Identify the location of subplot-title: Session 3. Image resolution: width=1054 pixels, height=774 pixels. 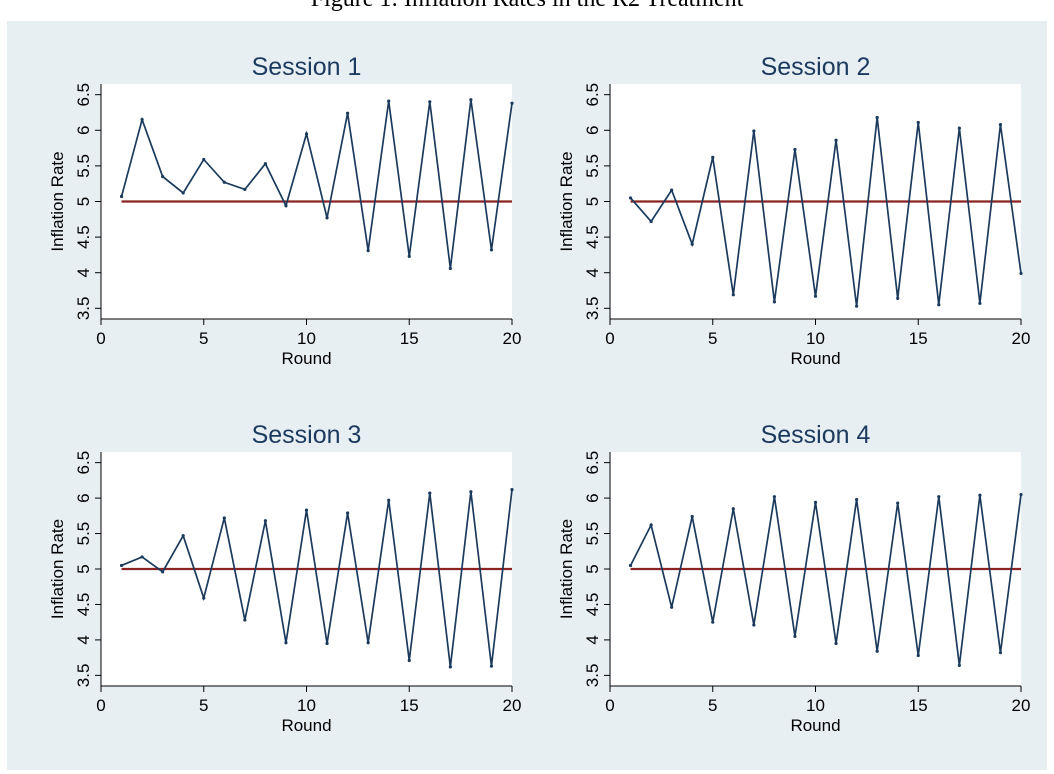
(307, 435).